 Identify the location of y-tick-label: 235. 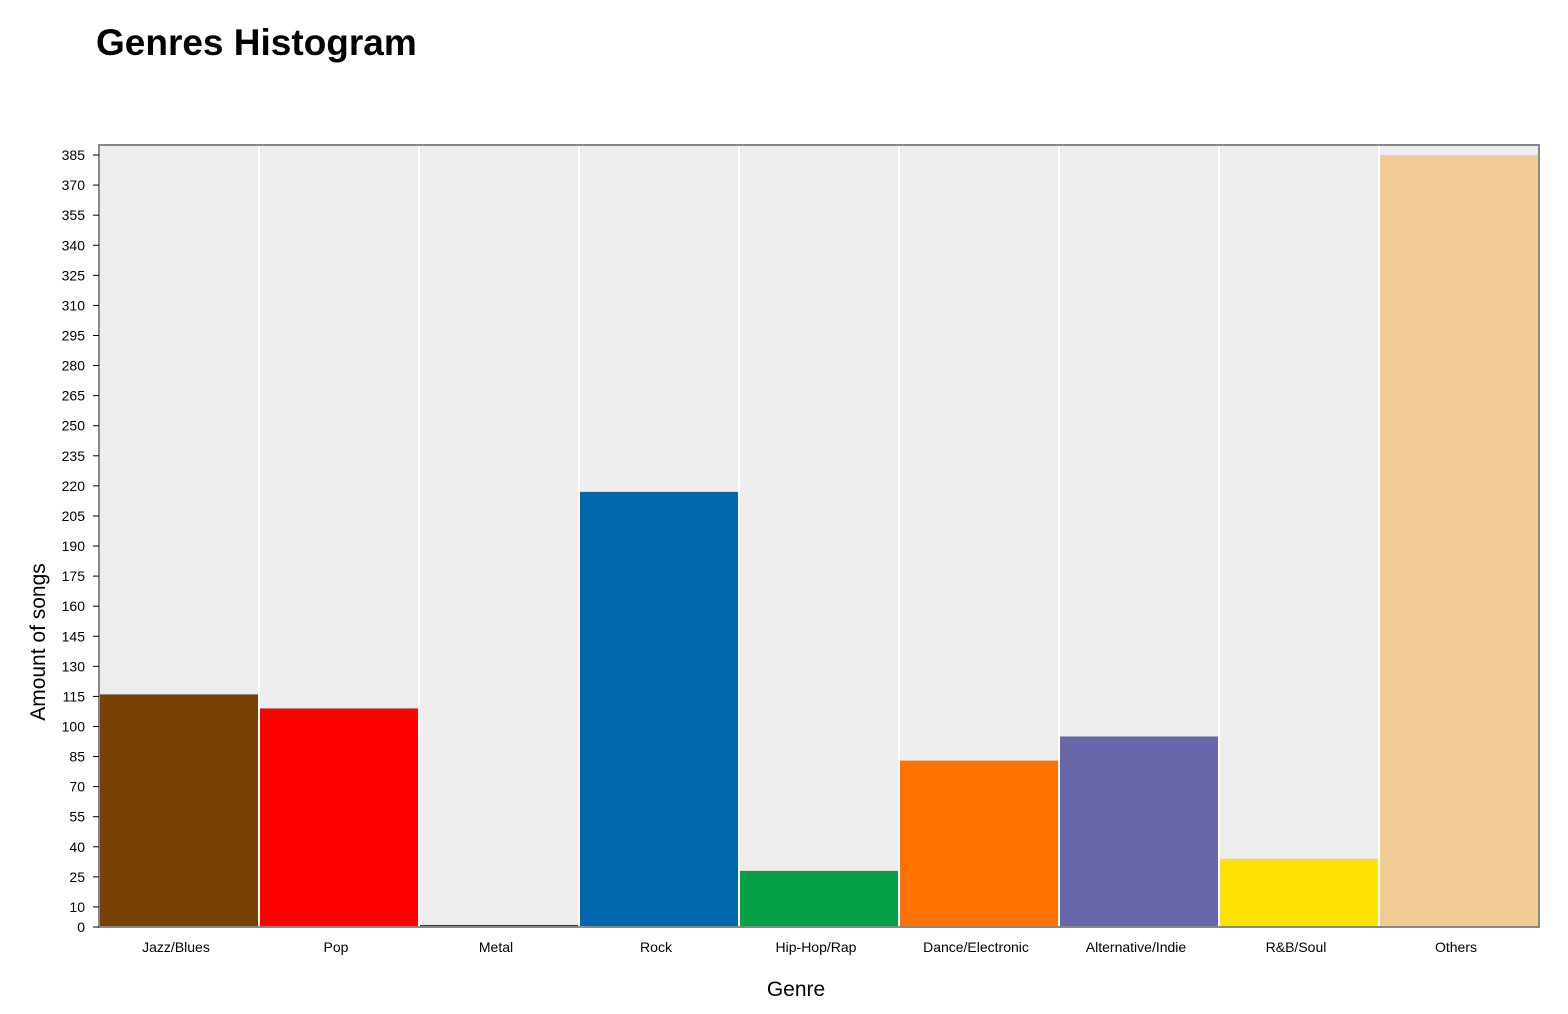
(74, 456).